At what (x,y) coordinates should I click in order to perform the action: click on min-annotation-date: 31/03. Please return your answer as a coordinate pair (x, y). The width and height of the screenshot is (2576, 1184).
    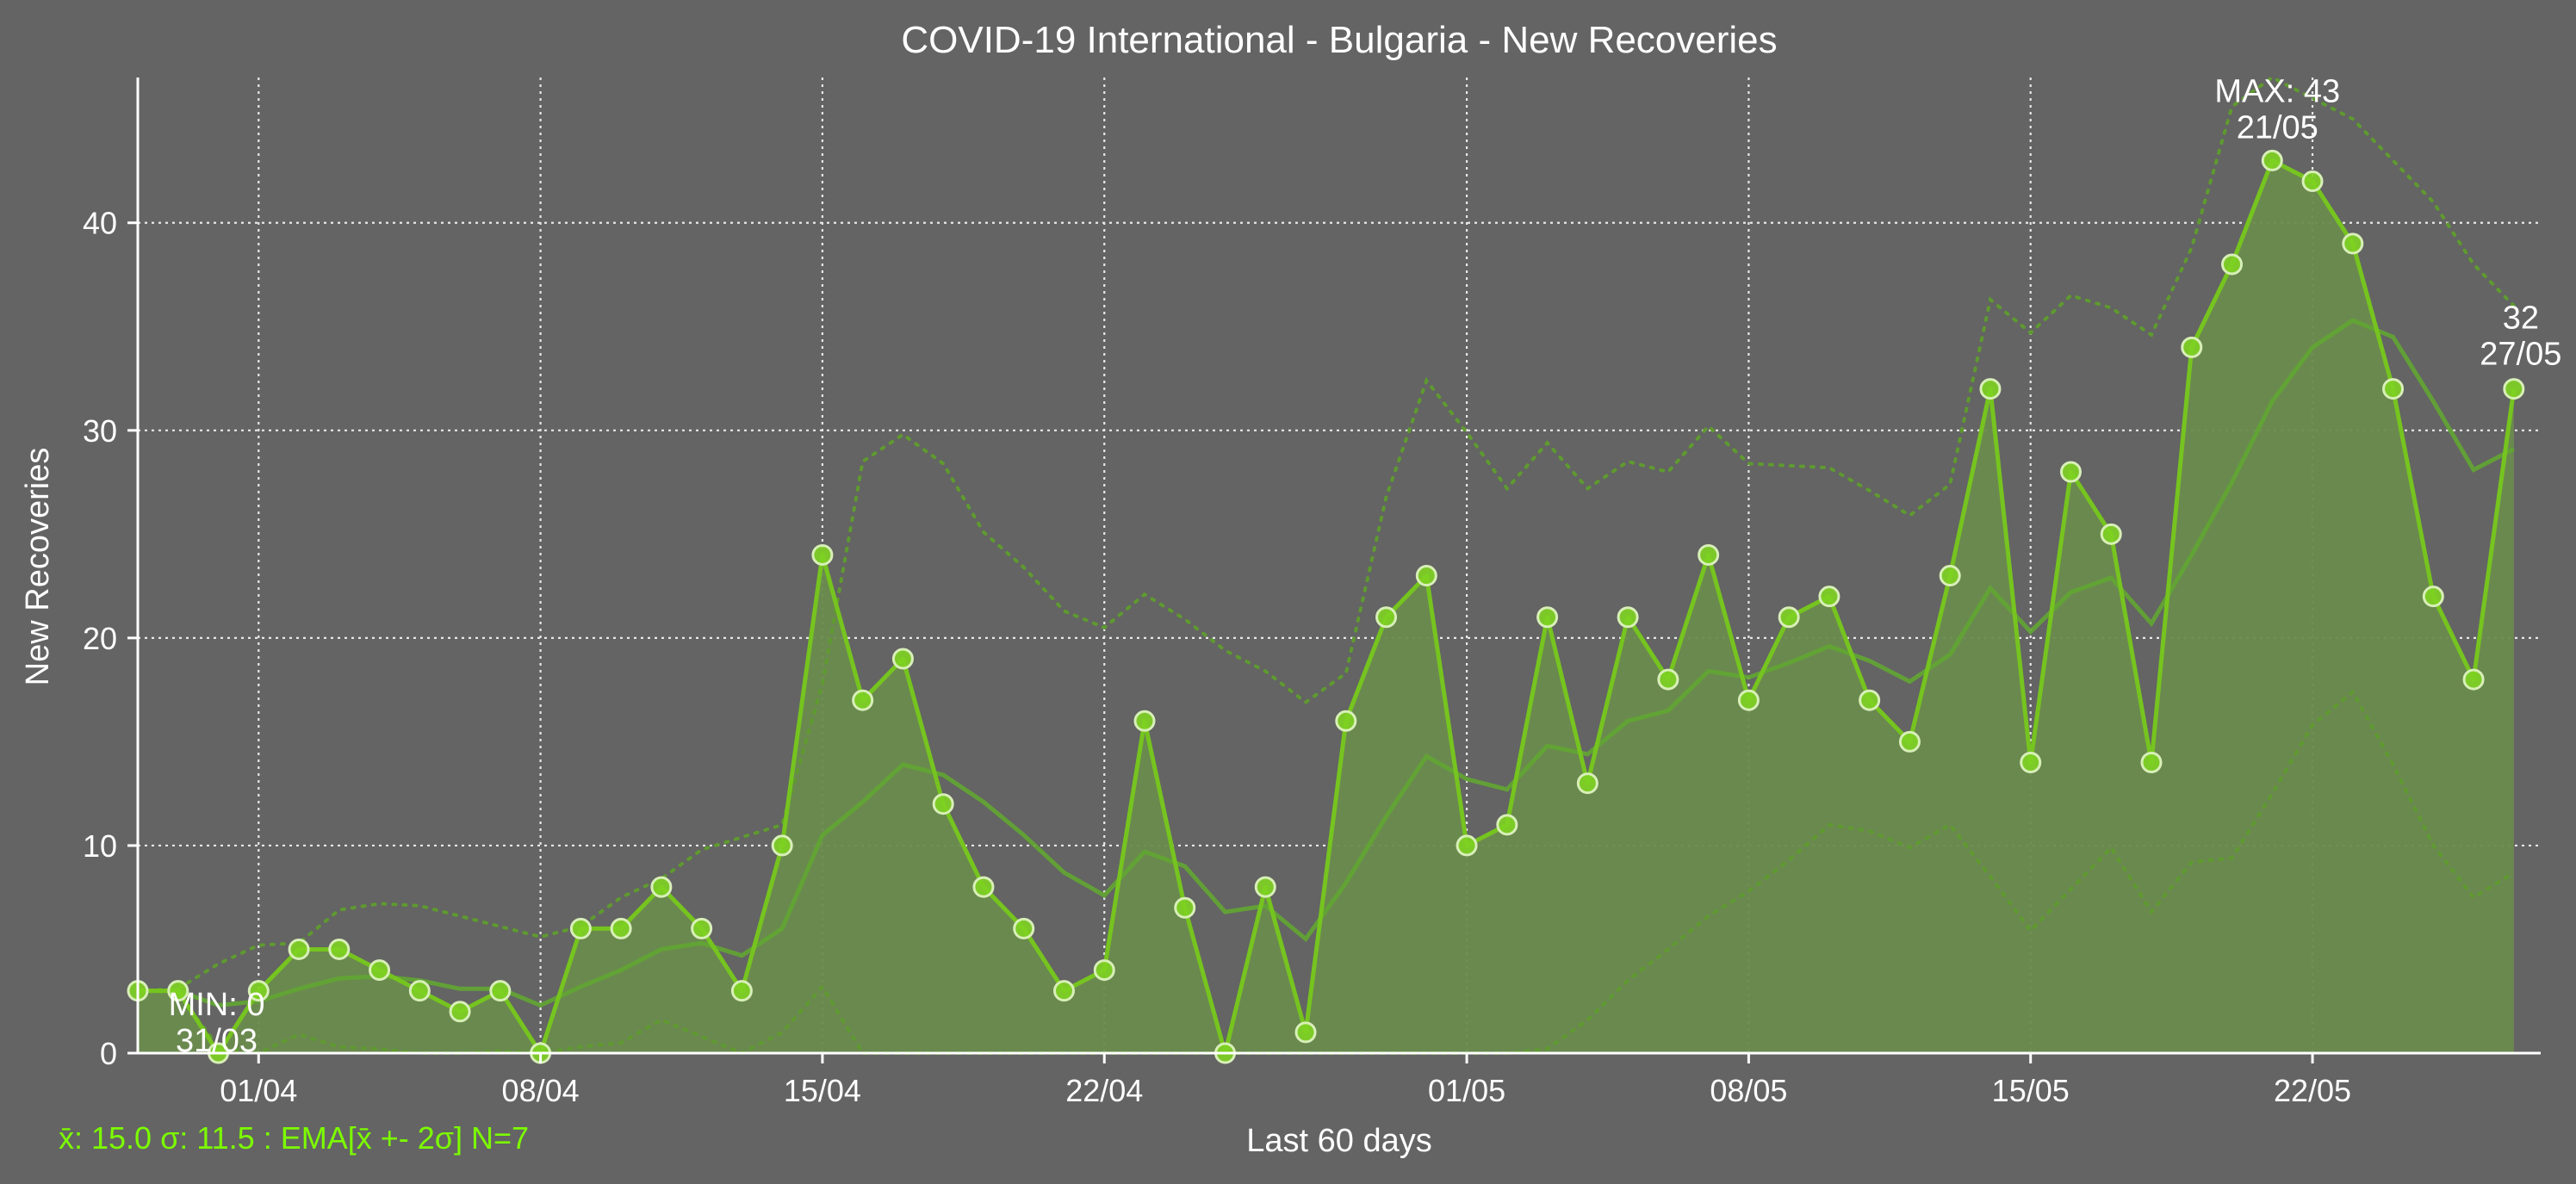
    Looking at the image, I should click on (217, 1041).